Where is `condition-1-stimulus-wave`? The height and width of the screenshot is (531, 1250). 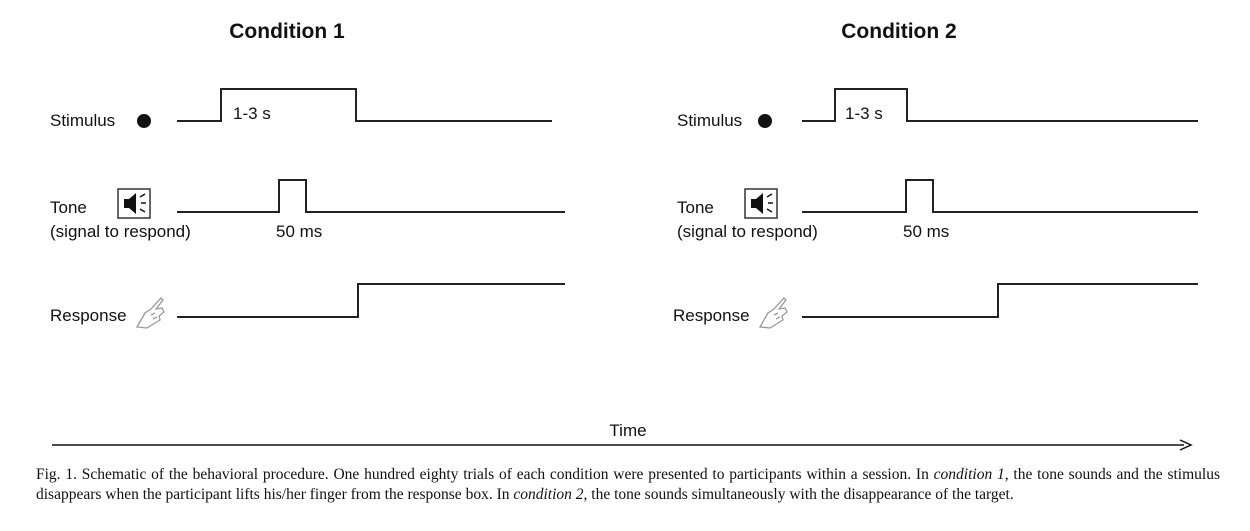 condition-1-stimulus-wave is located at coordinates (364, 105).